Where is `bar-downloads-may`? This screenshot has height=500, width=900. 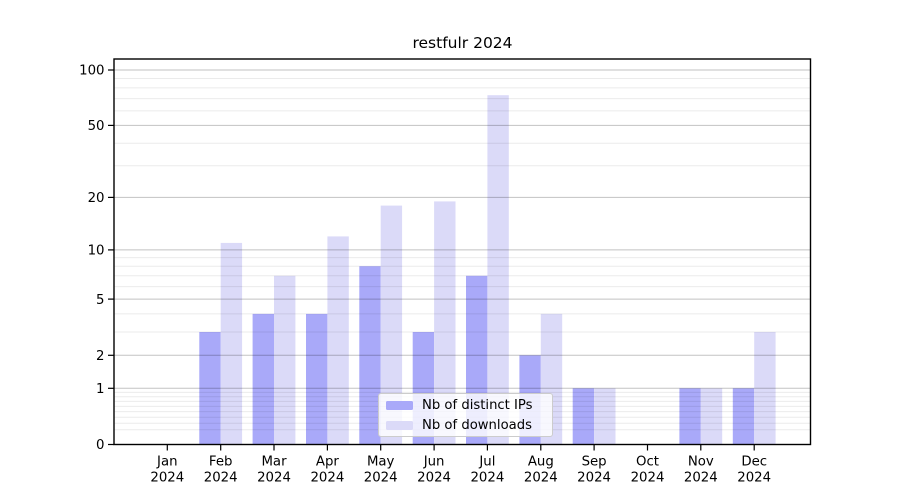 bar-downloads-may is located at coordinates (391, 325).